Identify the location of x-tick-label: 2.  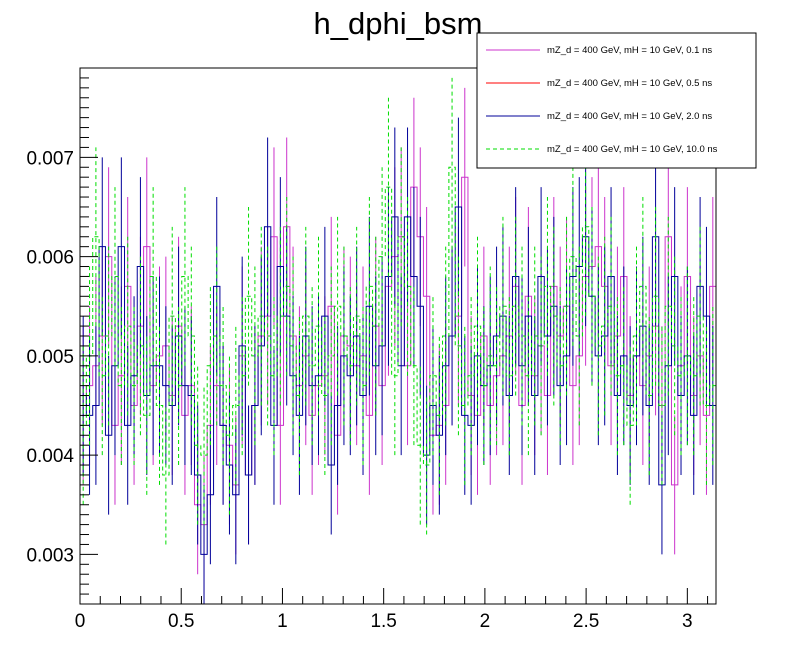
(485, 621).